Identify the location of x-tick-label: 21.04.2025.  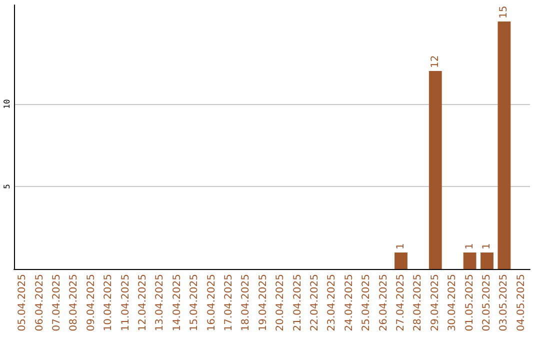
(298, 303).